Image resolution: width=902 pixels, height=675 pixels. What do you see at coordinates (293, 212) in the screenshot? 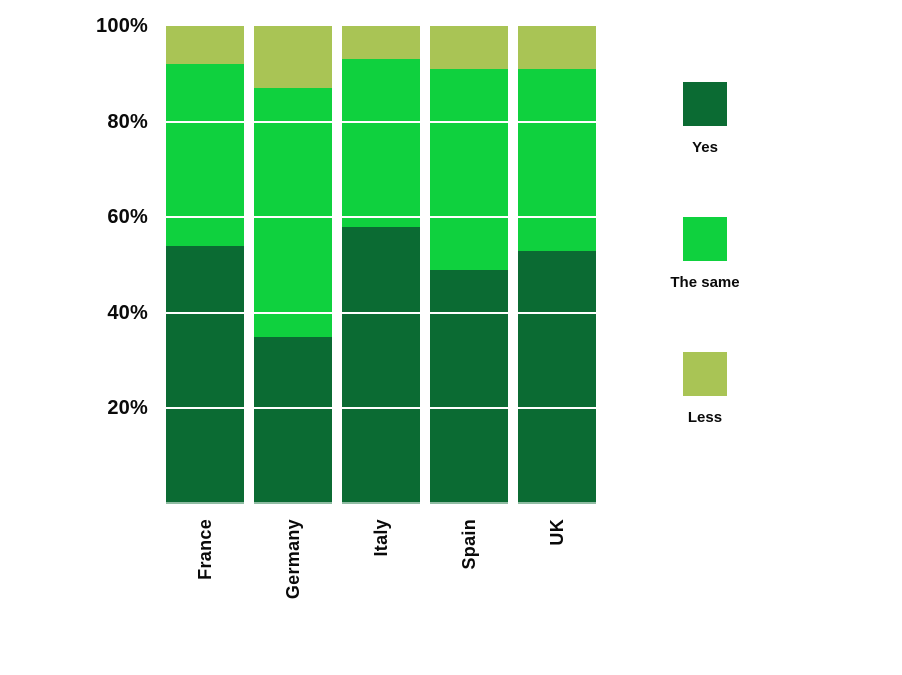
I see `bar-segment-germany-the-same` at bounding box center [293, 212].